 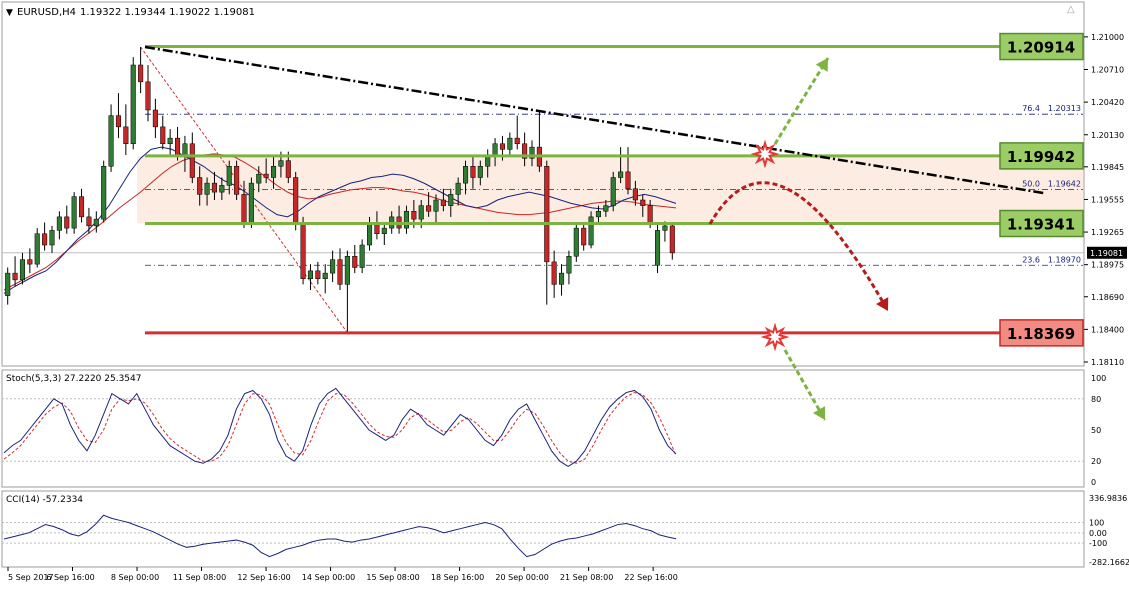 I want to click on stoch-title: Stoch(5,3,3) 27.2220 25.3547, so click(x=73, y=379).